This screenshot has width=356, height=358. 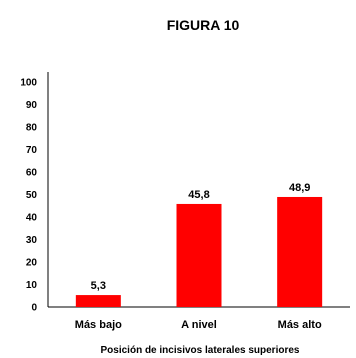 I want to click on category-label: A nivel, so click(x=199, y=325).